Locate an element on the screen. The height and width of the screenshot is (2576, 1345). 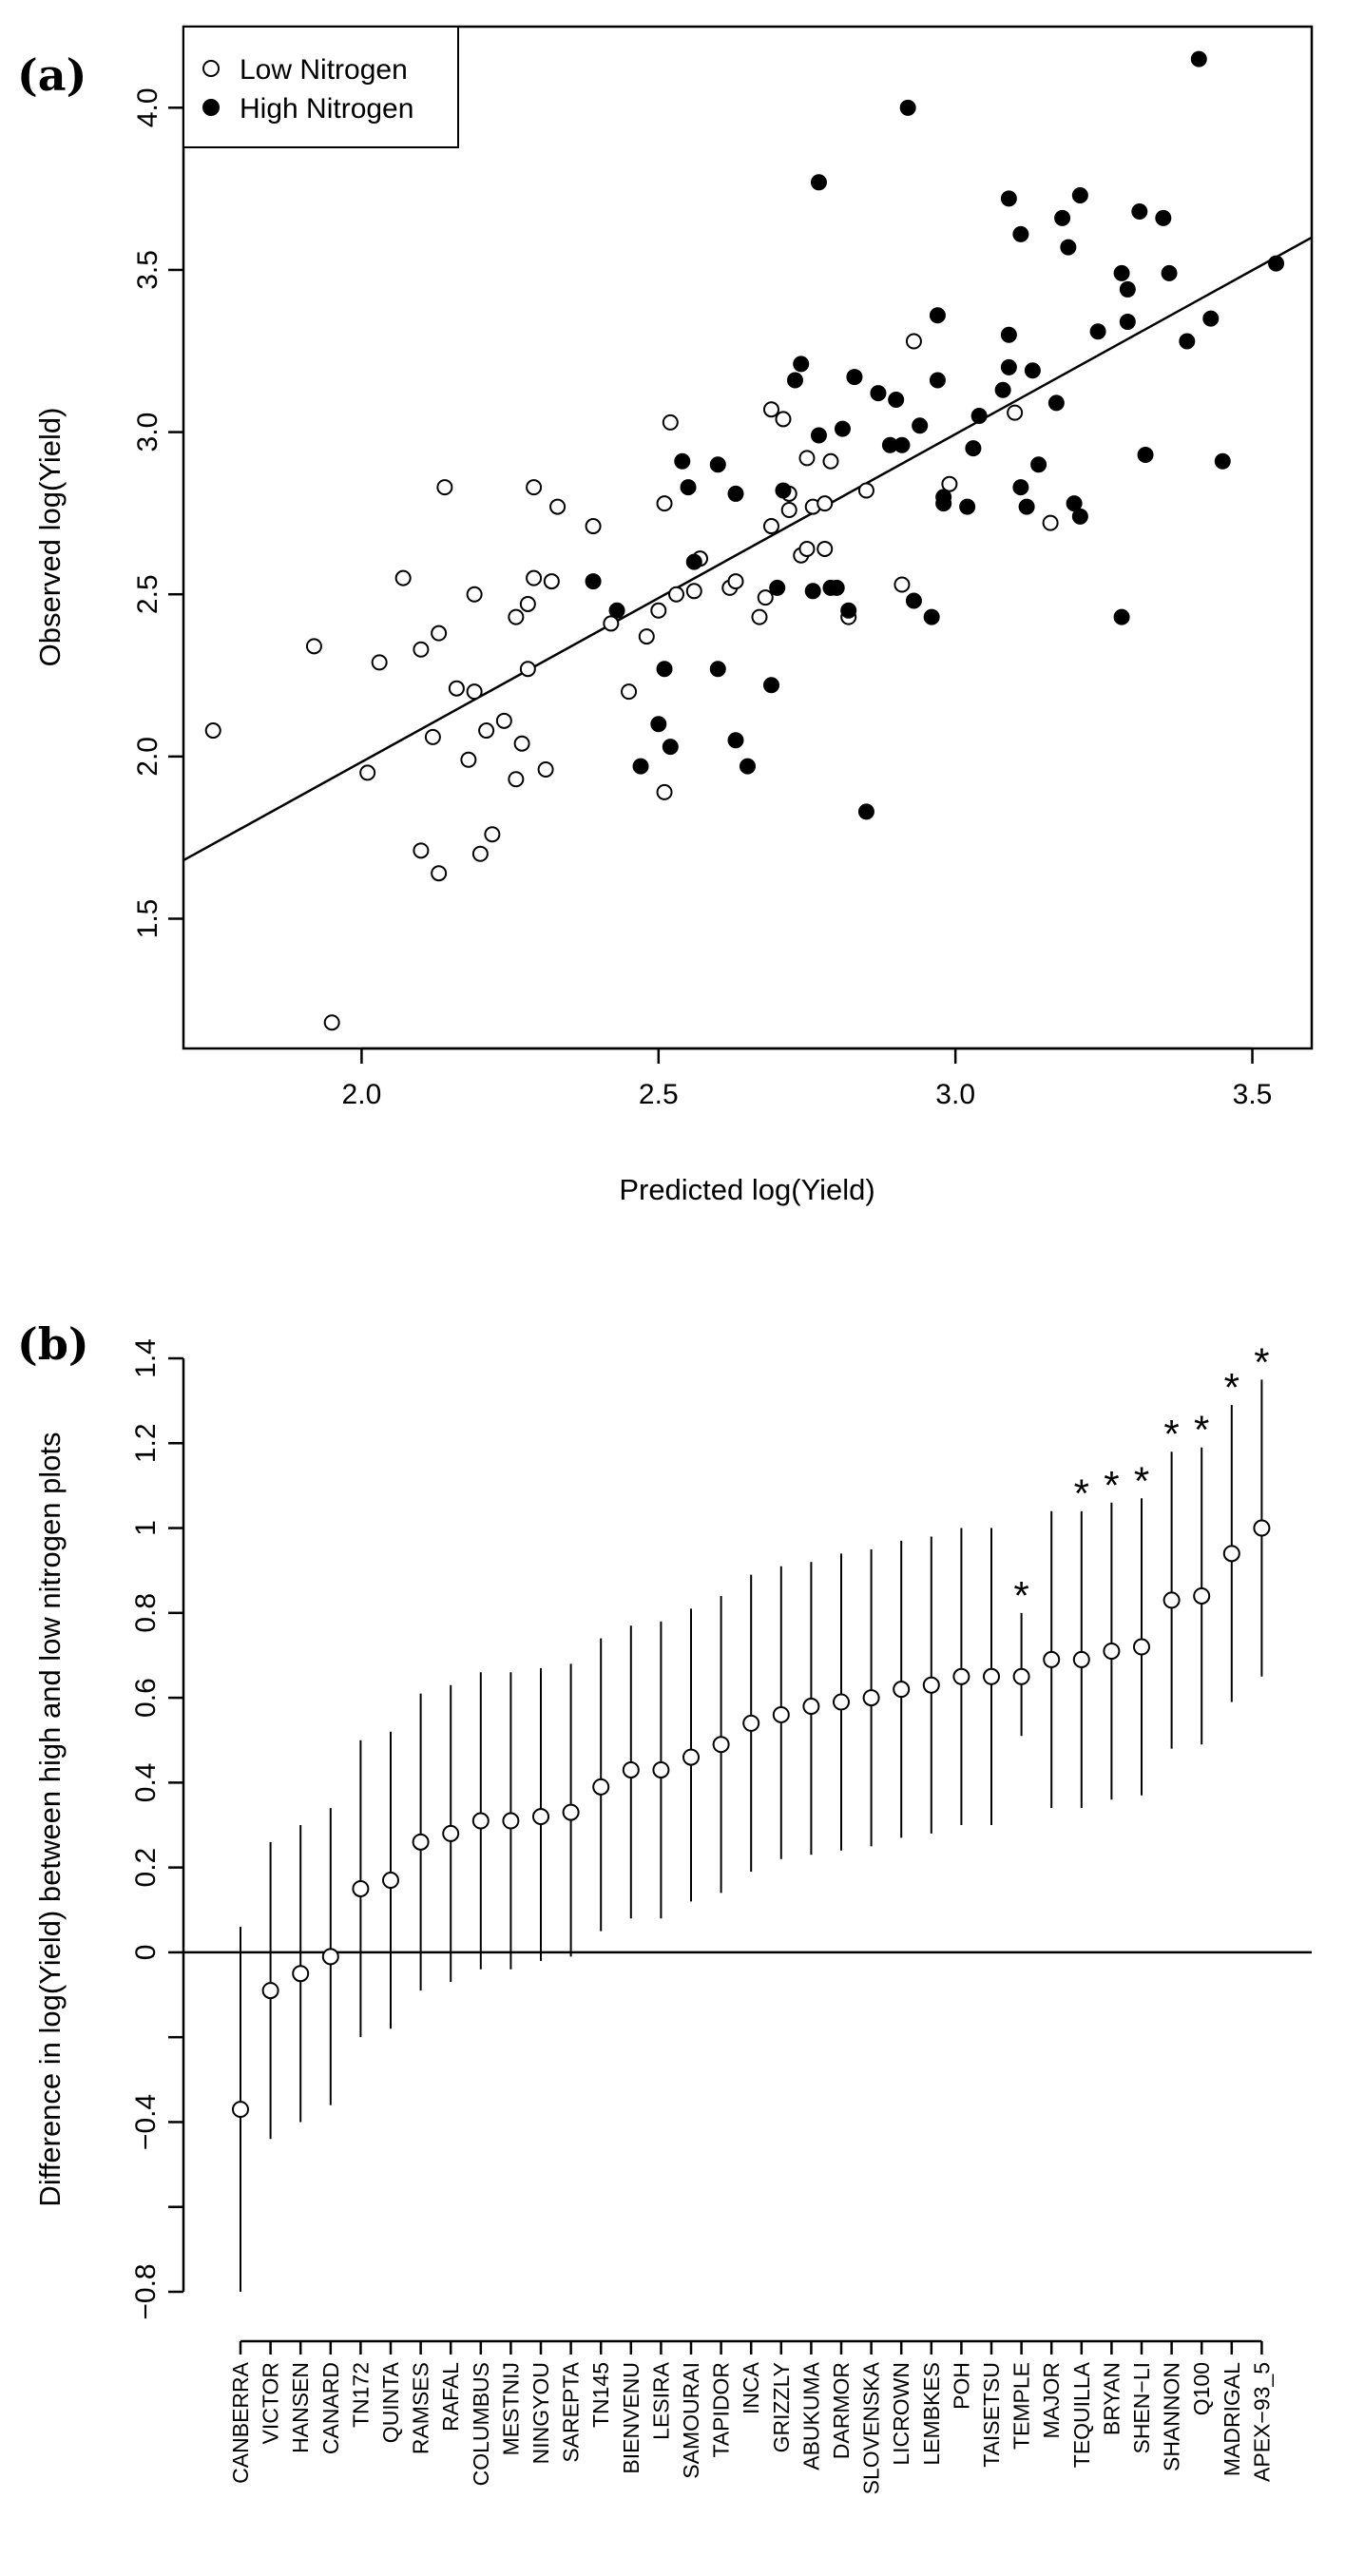
y-tick-label: 4.0 is located at coordinates (147, 107).